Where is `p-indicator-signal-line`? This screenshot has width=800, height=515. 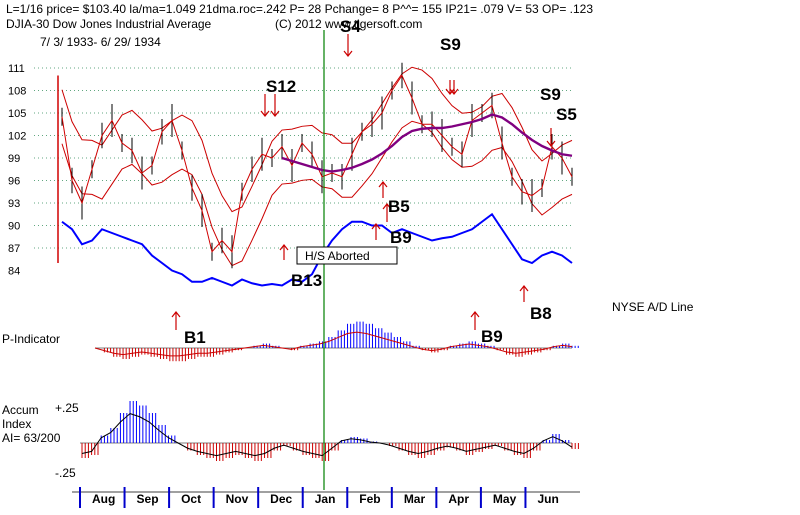
p-indicator-signal-line is located at coordinates (333, 344).